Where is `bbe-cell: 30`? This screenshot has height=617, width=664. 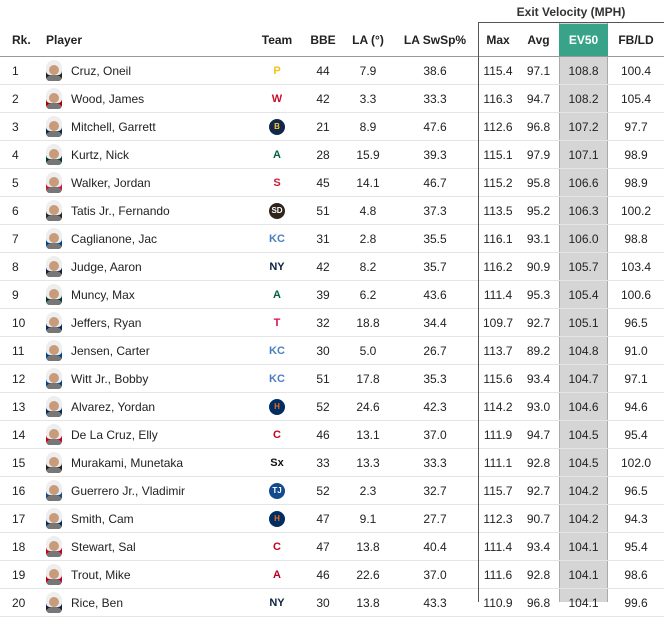
bbe-cell: 30 is located at coordinates (323, 350).